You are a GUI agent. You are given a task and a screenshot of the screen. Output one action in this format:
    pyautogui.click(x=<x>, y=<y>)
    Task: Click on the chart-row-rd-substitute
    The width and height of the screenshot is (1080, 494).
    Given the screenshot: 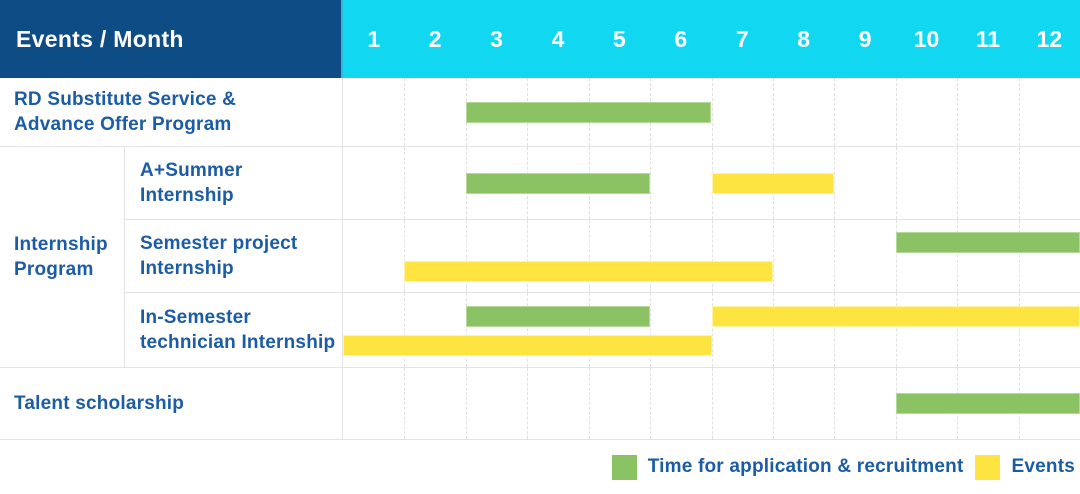 What is the action you would take?
    pyautogui.click(x=711, y=112)
    